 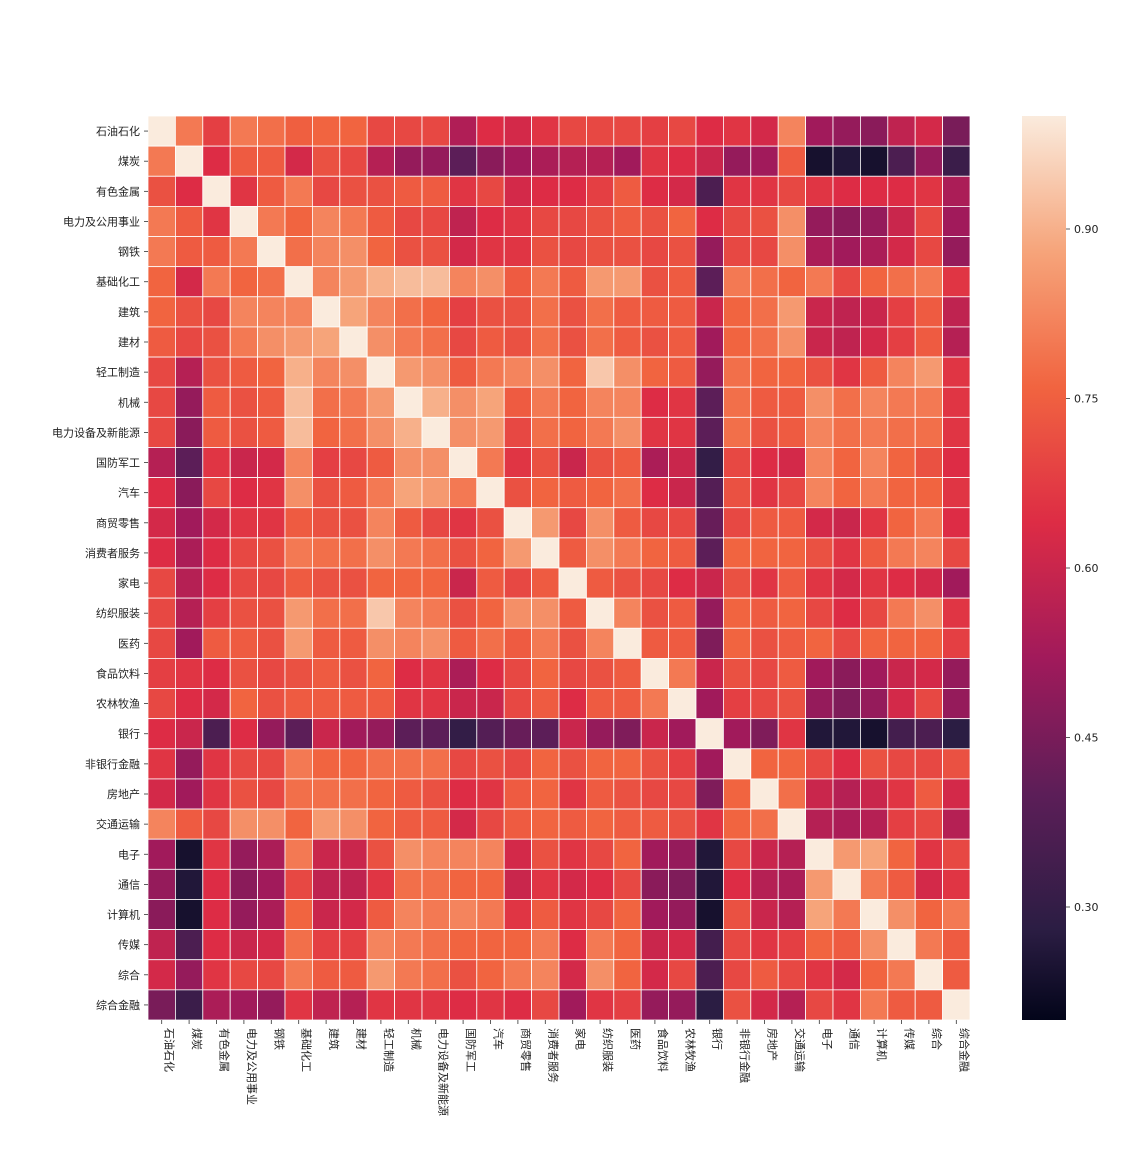 What do you see at coordinates (129, 161) in the screenshot?
I see `y-tick-label: 煤炭` at bounding box center [129, 161].